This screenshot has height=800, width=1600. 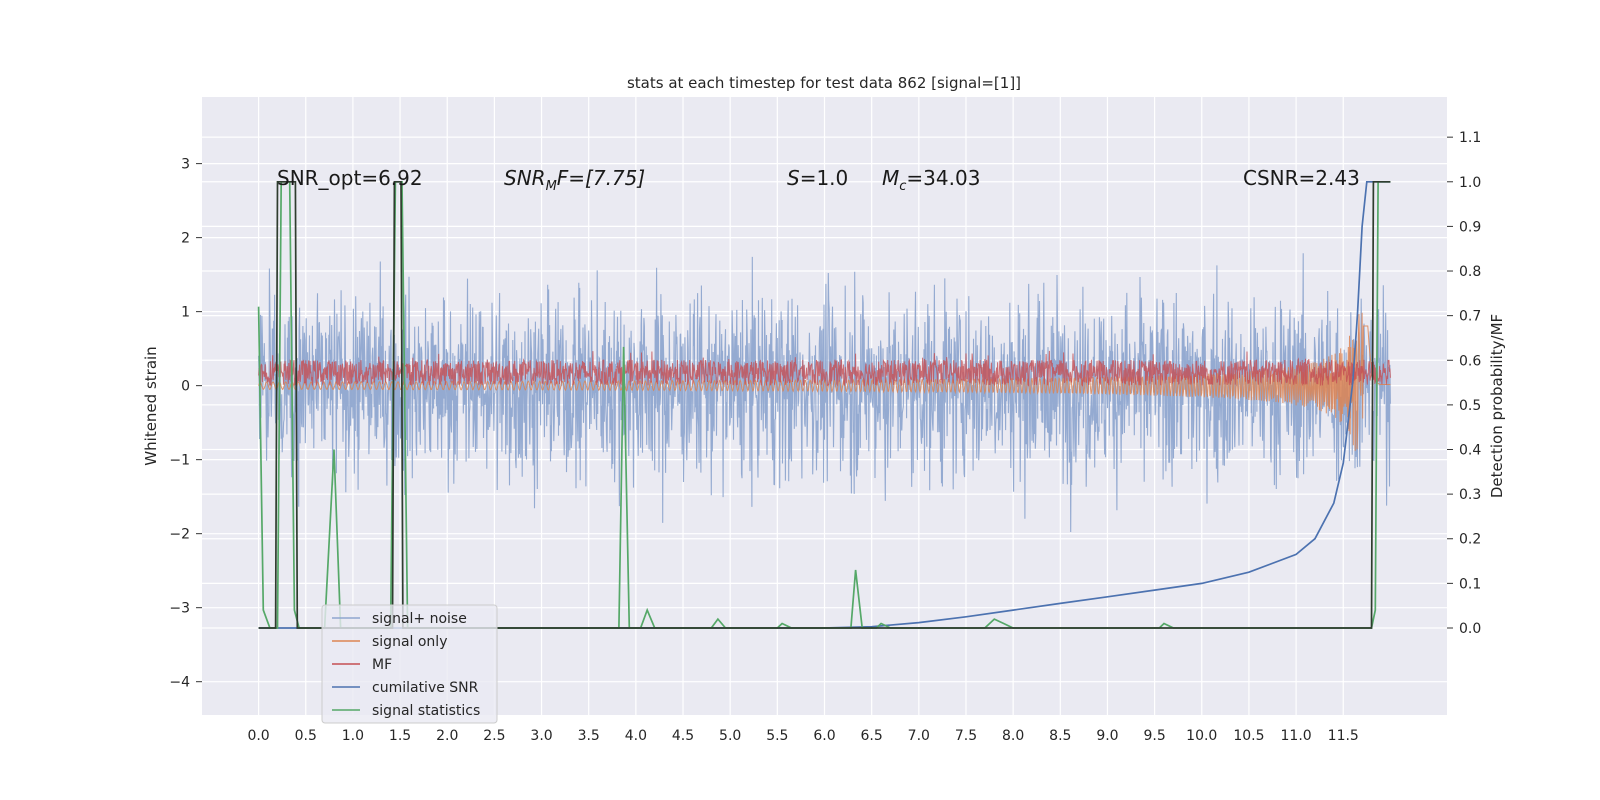 I want to click on y-tick-label: 0, so click(x=185, y=387).